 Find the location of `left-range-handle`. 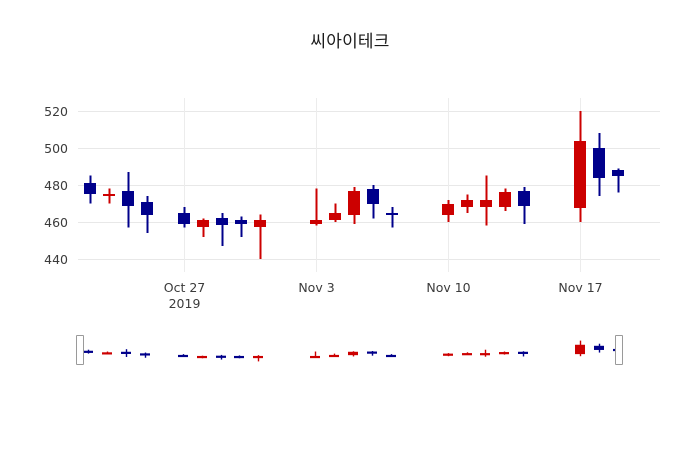

left-range-handle is located at coordinates (80, 350).